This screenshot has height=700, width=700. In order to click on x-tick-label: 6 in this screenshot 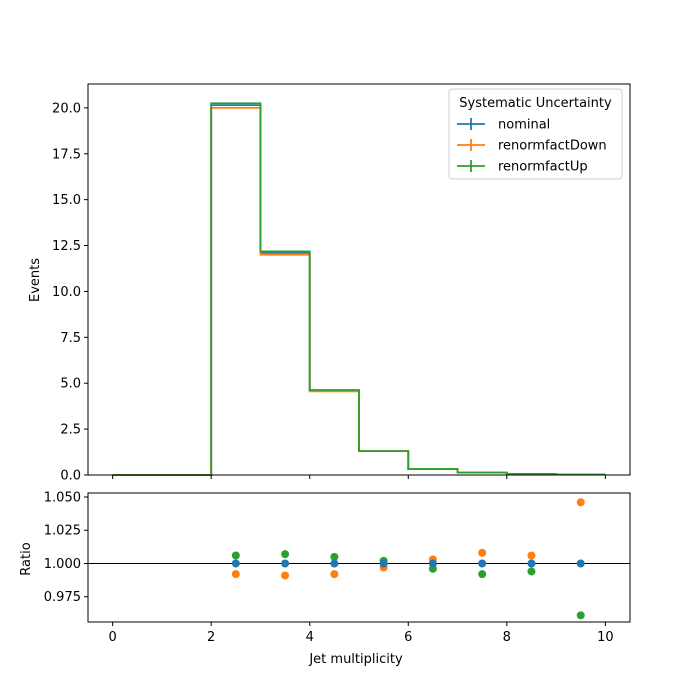, I will do `click(408, 637)`.